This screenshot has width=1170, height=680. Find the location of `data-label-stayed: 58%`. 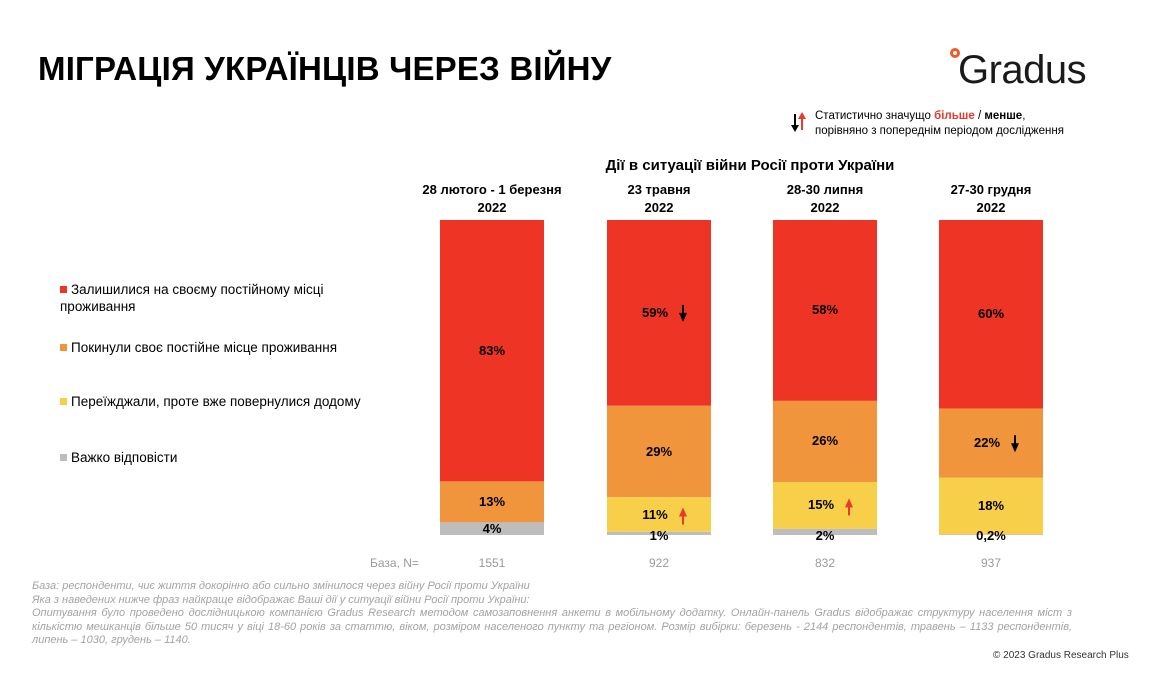

data-label-stayed: 58% is located at coordinates (825, 310).